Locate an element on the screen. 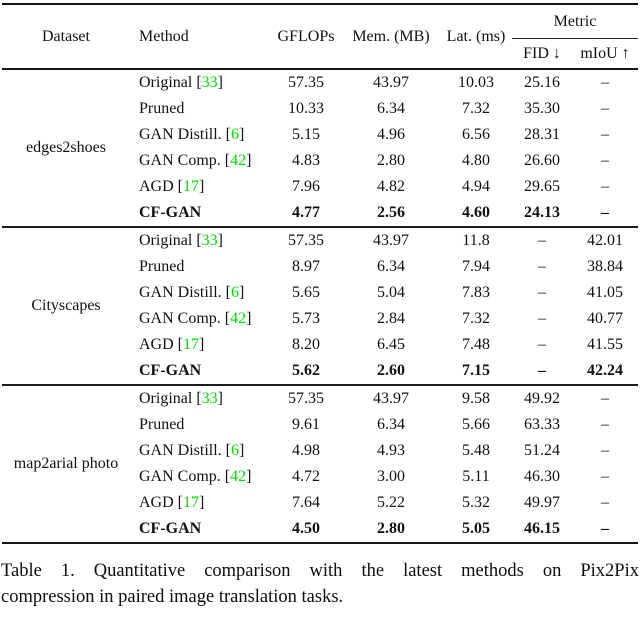  table-row: GAN Distill. [6] 4.98 4.93 5.48 51.24 – is located at coordinates (320, 451).